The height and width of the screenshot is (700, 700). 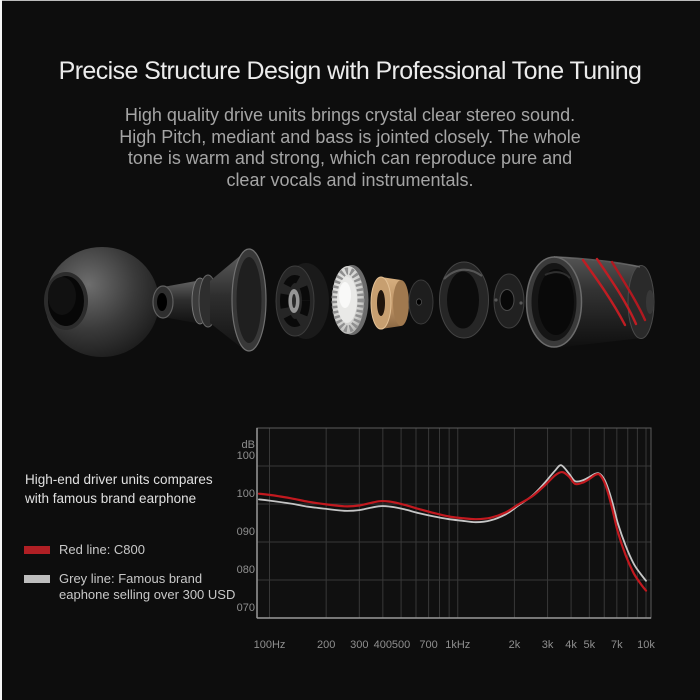 I want to click on caption-line: with famous brand earphone, so click(x=111, y=498).